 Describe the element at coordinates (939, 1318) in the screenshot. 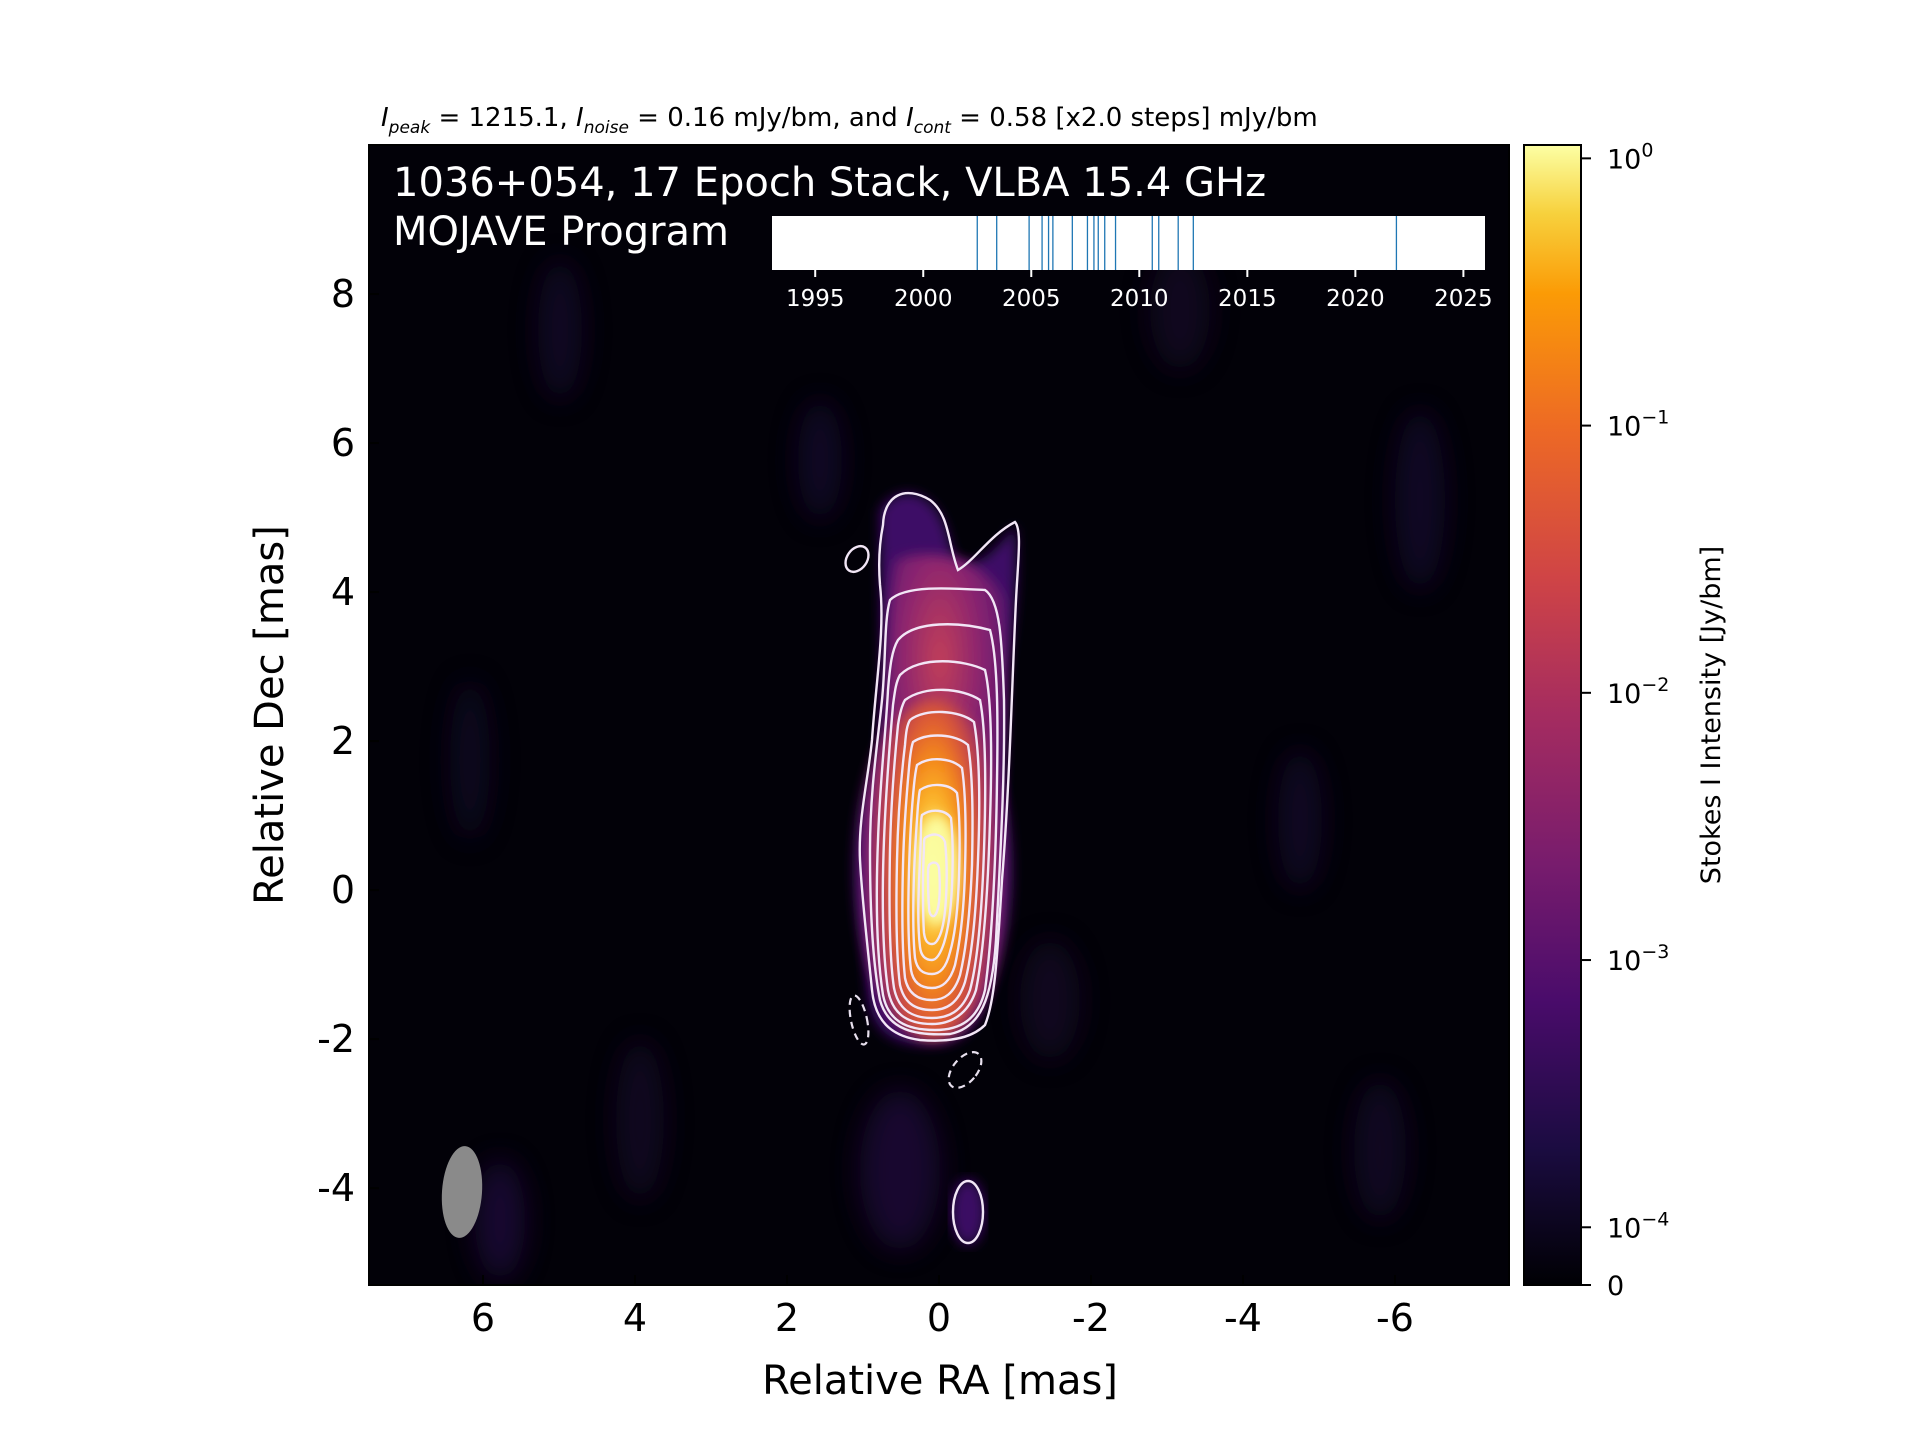

I see `x-tick-label: 0` at that location.